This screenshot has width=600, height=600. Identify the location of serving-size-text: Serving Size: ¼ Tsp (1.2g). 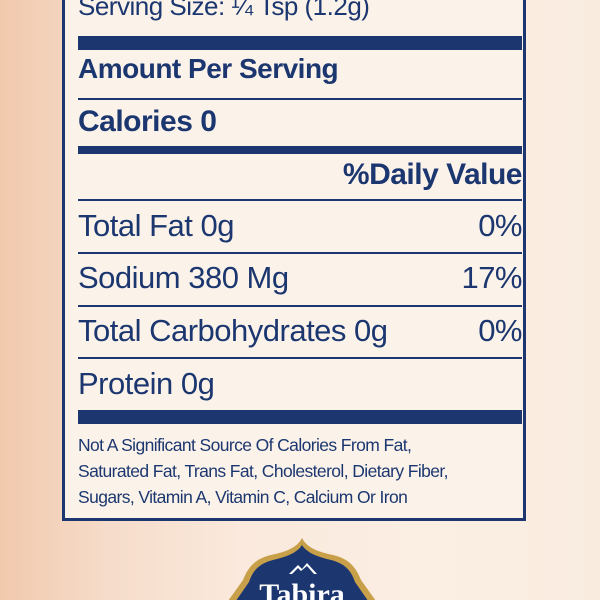
(224, 10).